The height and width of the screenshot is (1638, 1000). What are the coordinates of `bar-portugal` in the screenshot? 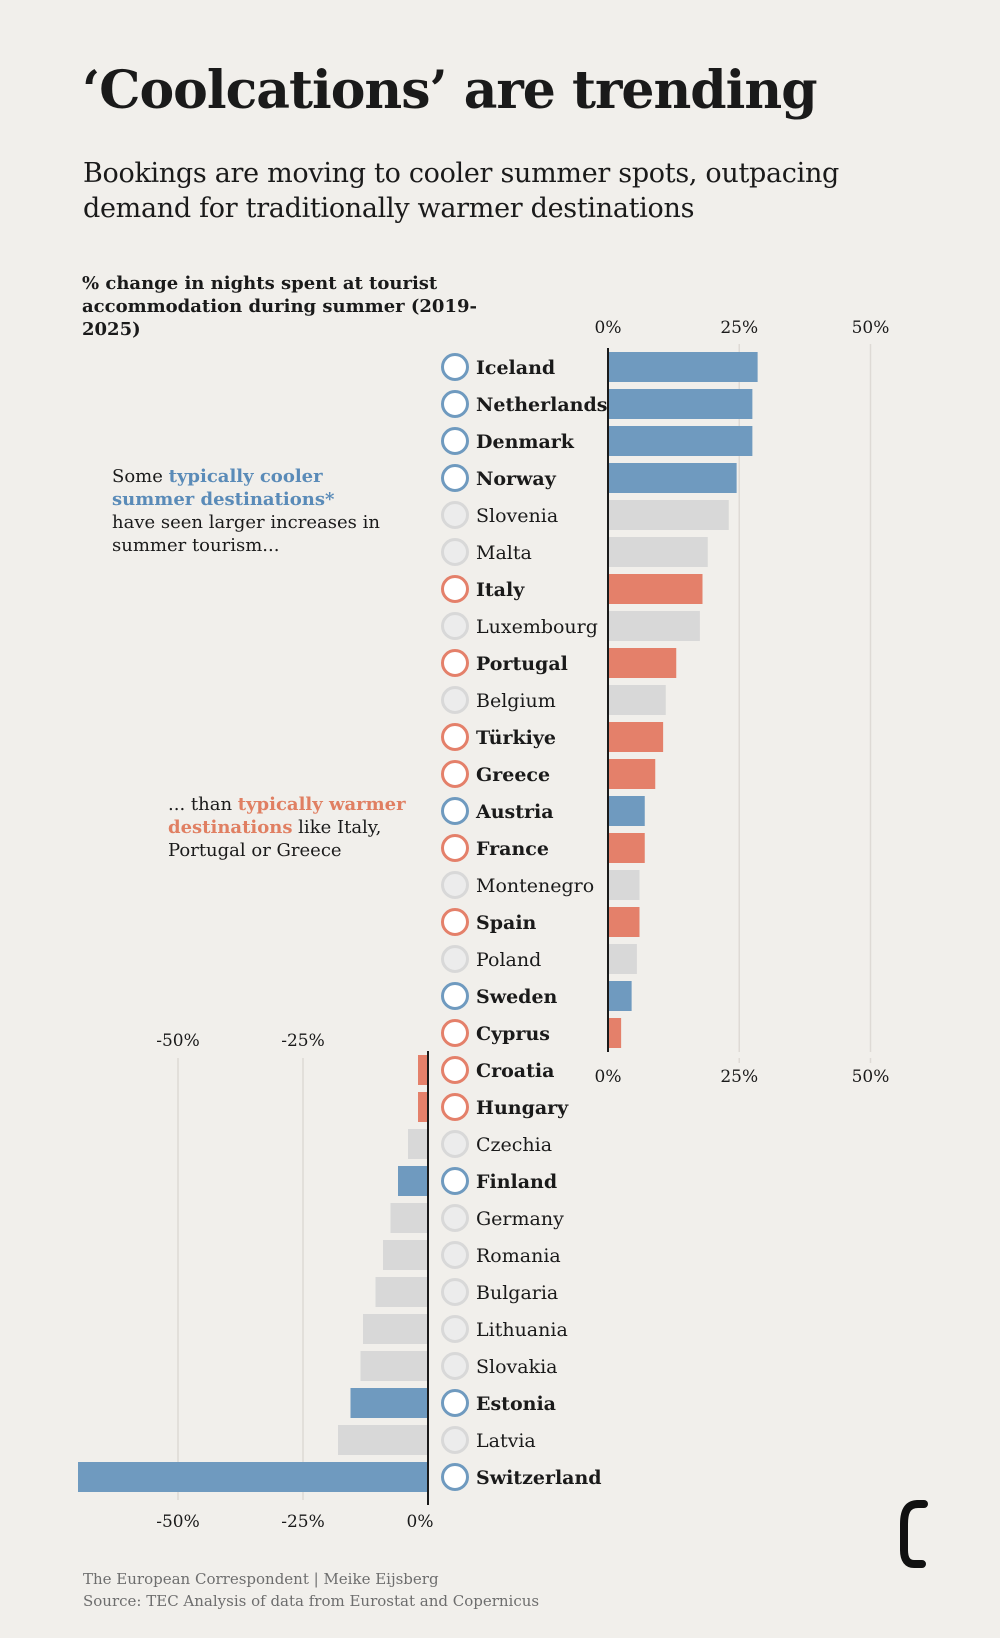 It's located at (642, 663).